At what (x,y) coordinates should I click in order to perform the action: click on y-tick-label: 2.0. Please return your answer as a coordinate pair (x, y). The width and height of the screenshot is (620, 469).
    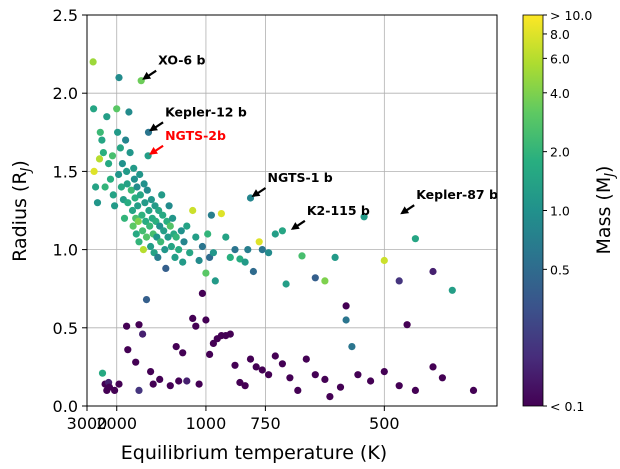
    Looking at the image, I should click on (65, 93).